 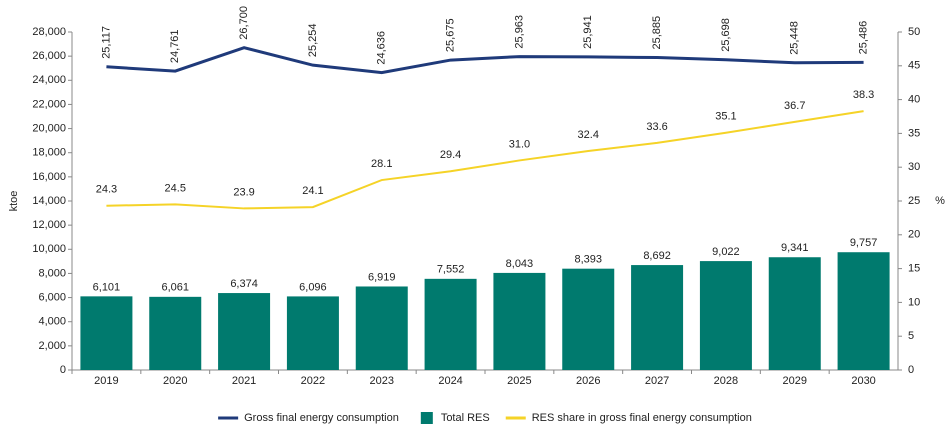 What do you see at coordinates (321, 418) in the screenshot?
I see `legend-label: Gross final energy consumption` at bounding box center [321, 418].